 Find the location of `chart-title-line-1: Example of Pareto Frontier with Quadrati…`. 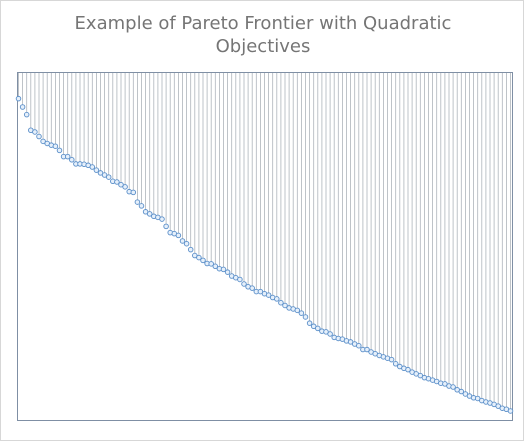

chart-title-line-1: Example of Pareto Frontier with Quadrati… is located at coordinates (263, 23).